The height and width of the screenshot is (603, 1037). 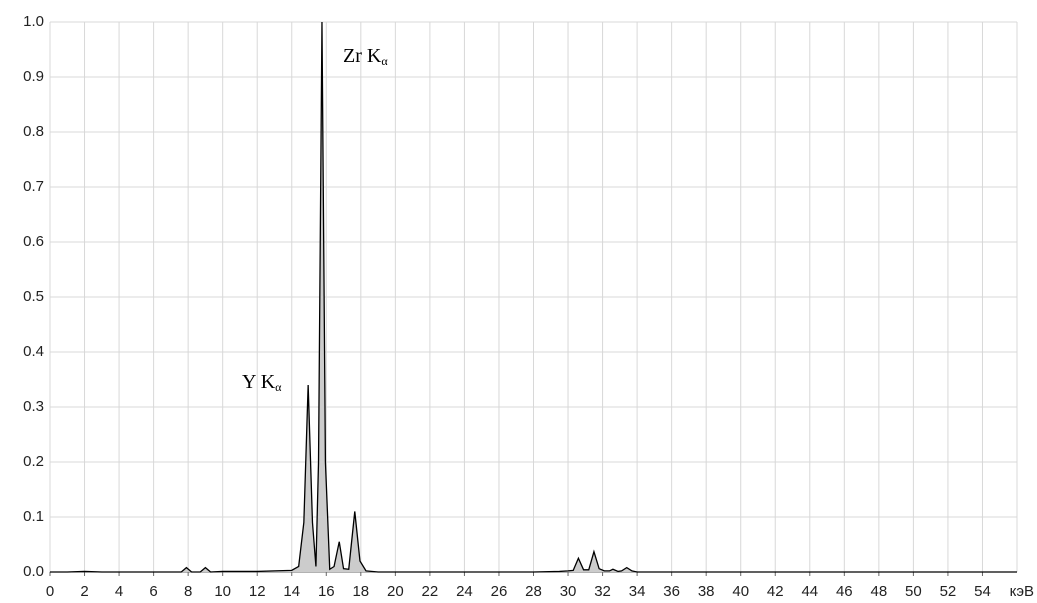 I want to click on x-tick-label: 52, so click(x=948, y=591).